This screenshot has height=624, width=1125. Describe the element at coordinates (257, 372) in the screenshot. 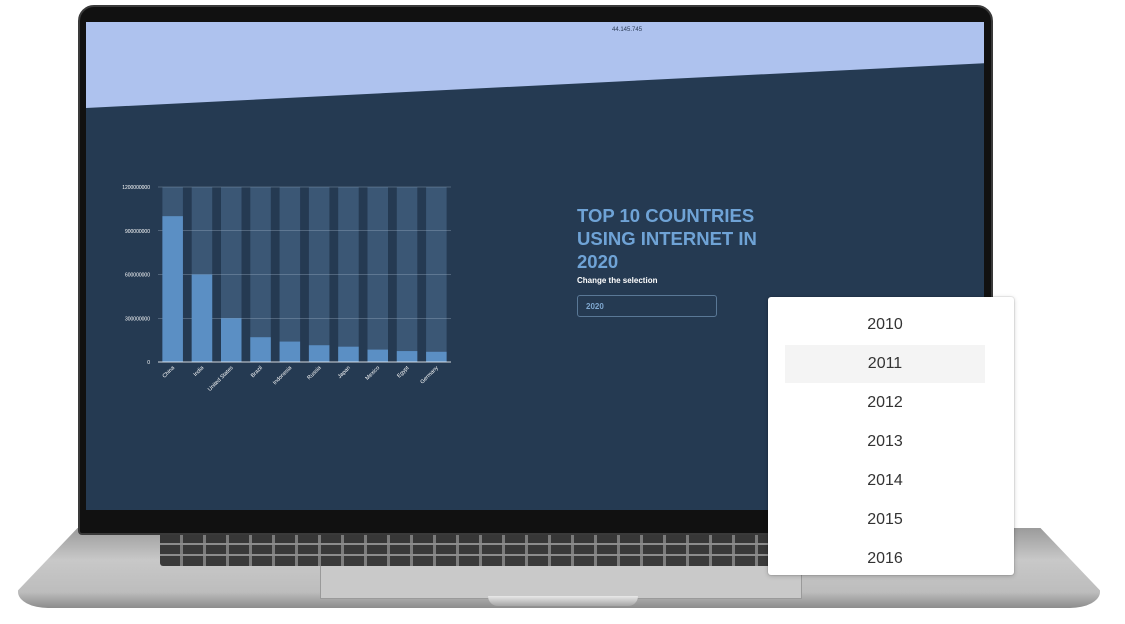

I see `x-tick-label: Brazil` at that location.